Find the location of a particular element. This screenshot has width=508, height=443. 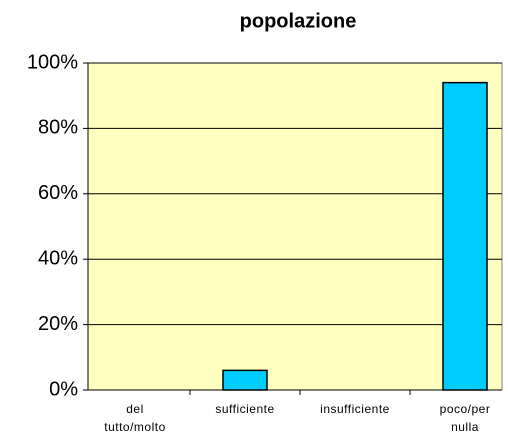

x-tick-label: insufficiente is located at coordinates (355, 409).